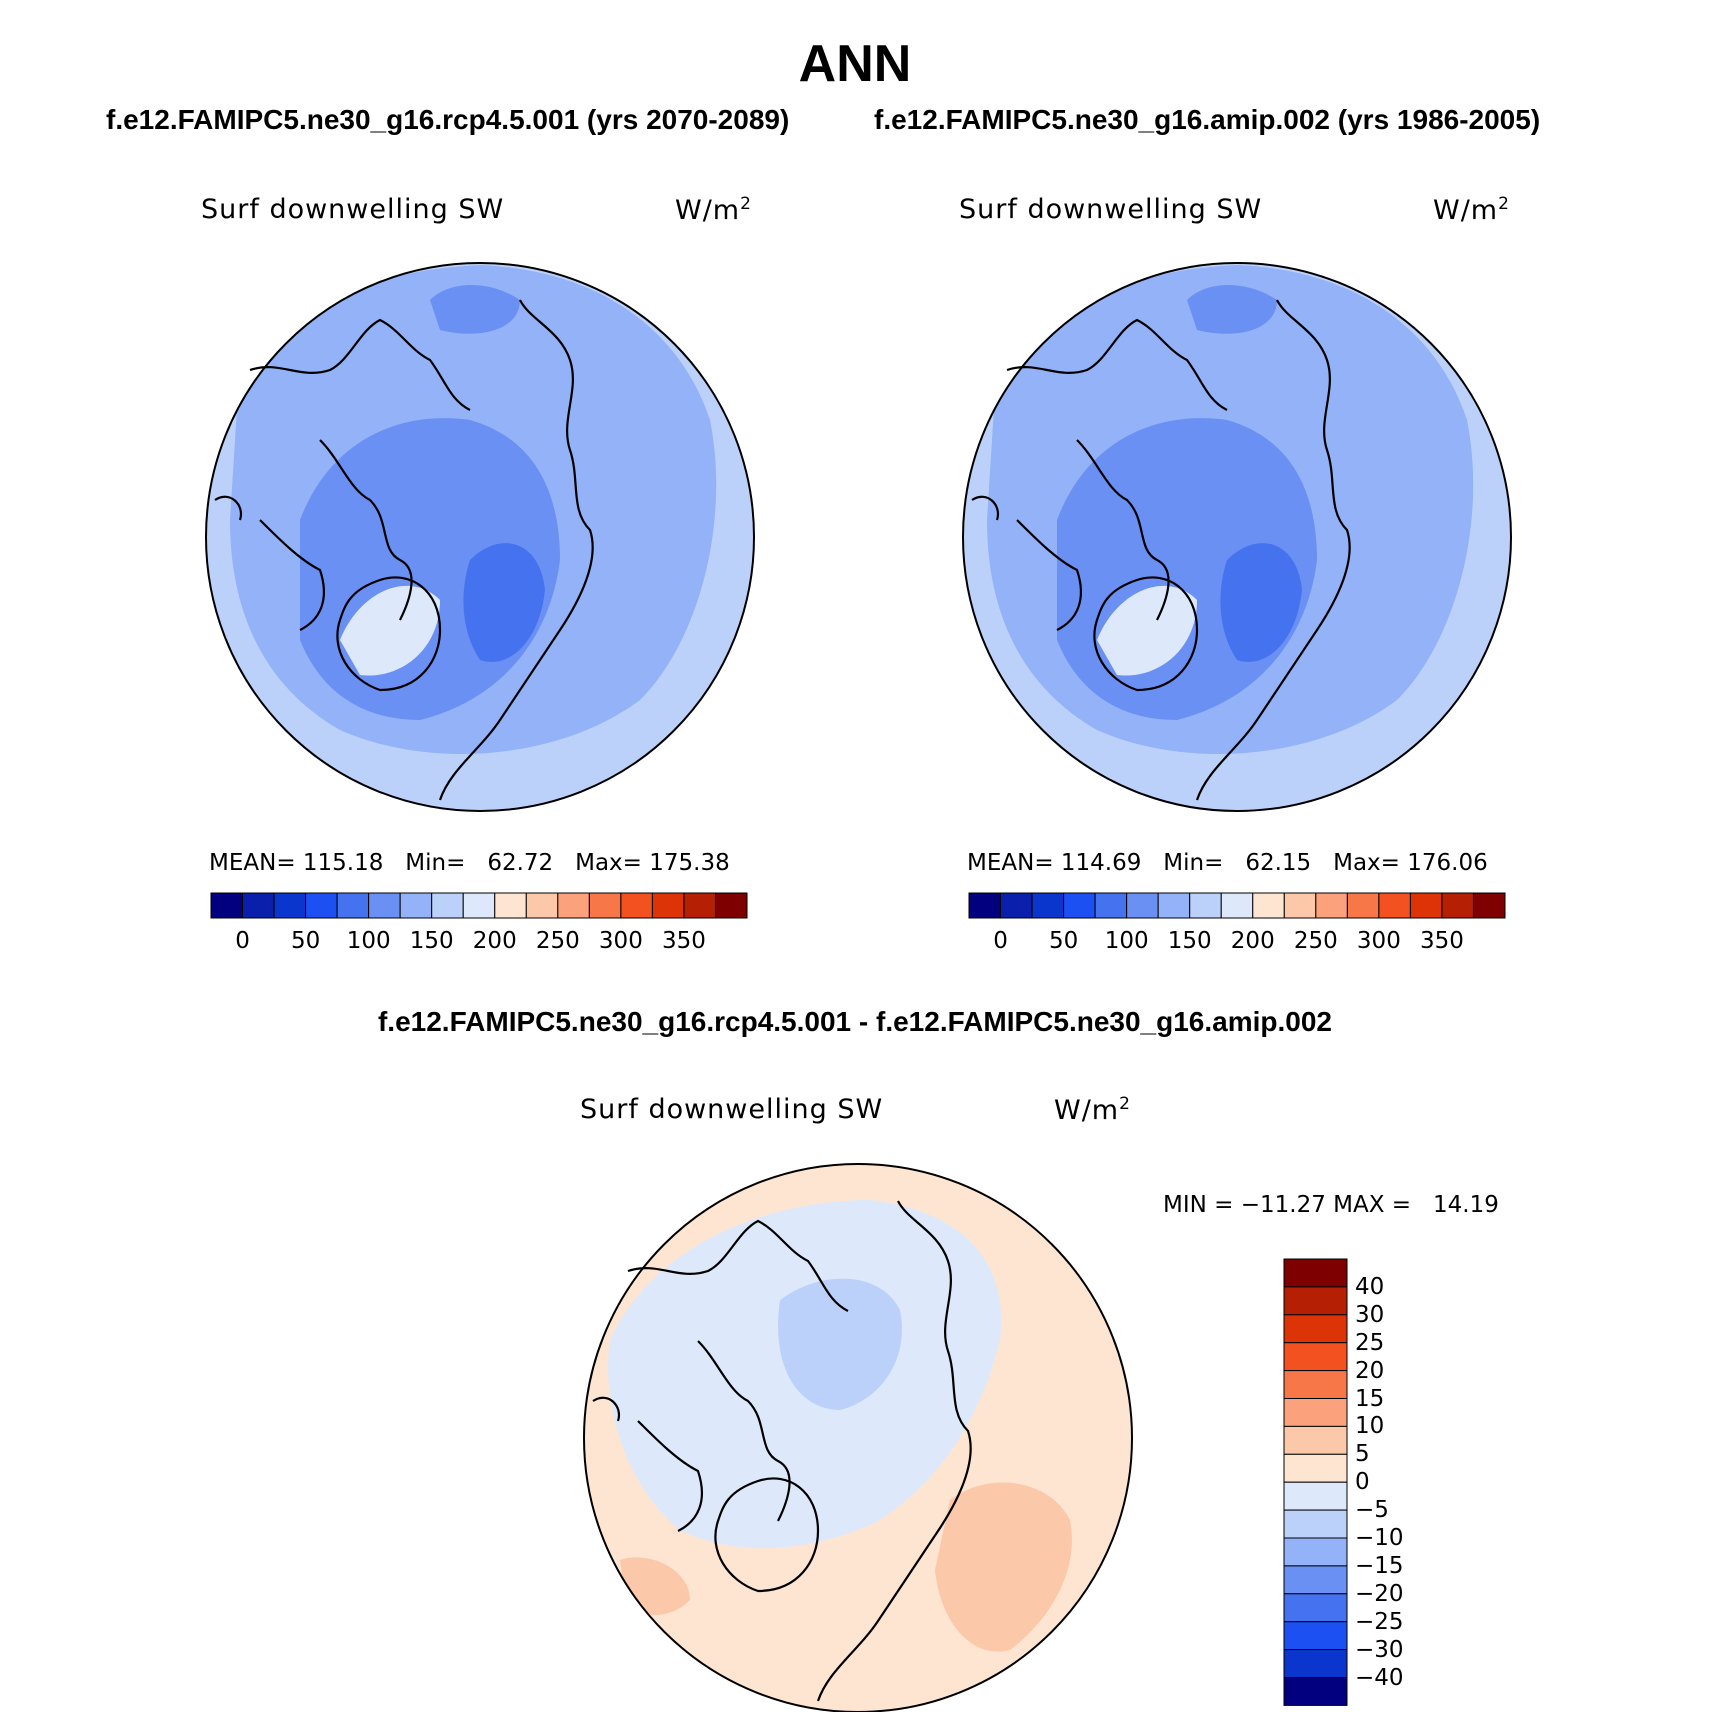 This screenshot has height=1712, width=1710. Describe the element at coordinates (475, 309) in the screenshot. I see `map1-field-pacific` at that location.